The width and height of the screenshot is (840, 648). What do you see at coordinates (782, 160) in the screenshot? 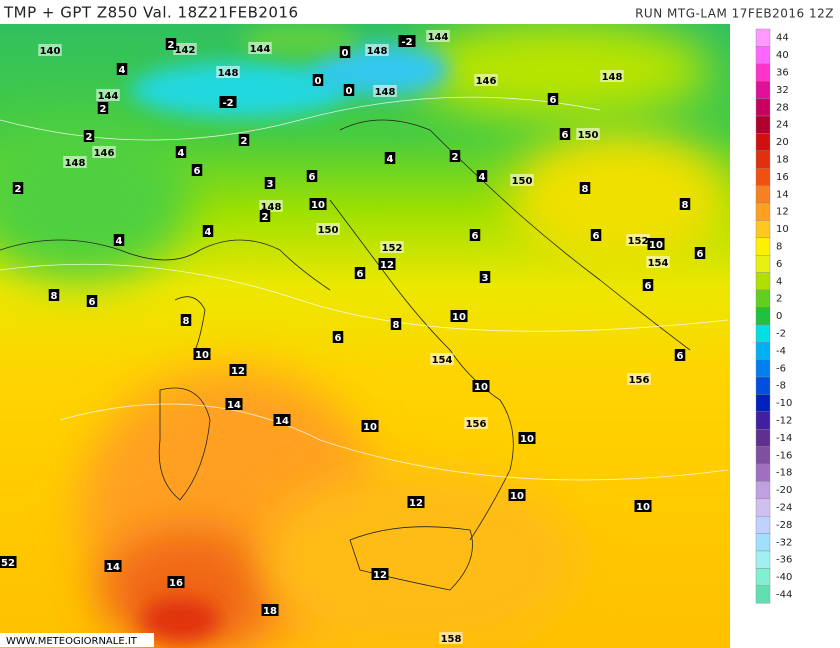
I see `colorbar-tick-label: 18` at bounding box center [782, 160].